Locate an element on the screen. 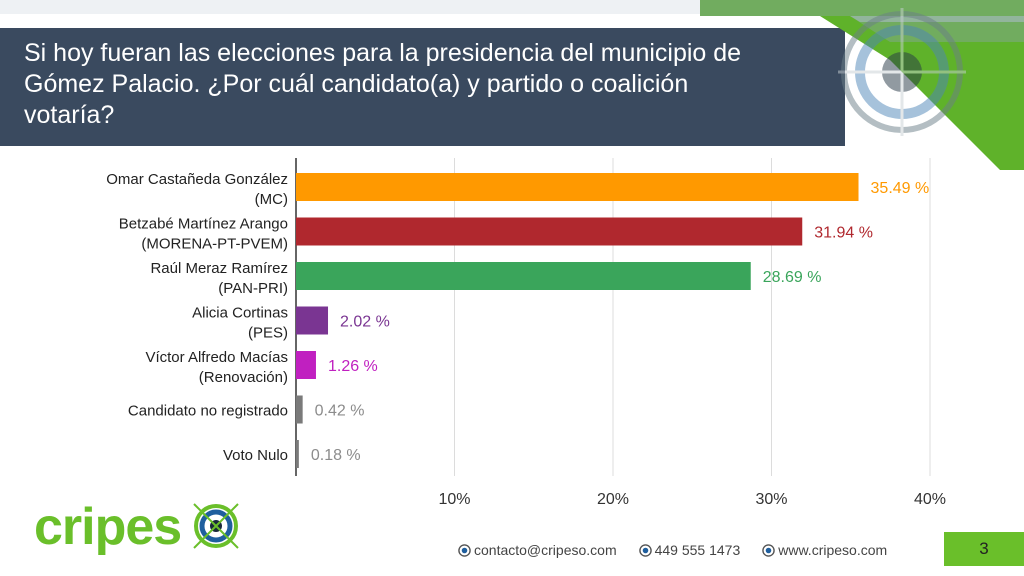 The height and width of the screenshot is (576, 1024). email-text: contacto@cripeso.com is located at coordinates (545, 550).